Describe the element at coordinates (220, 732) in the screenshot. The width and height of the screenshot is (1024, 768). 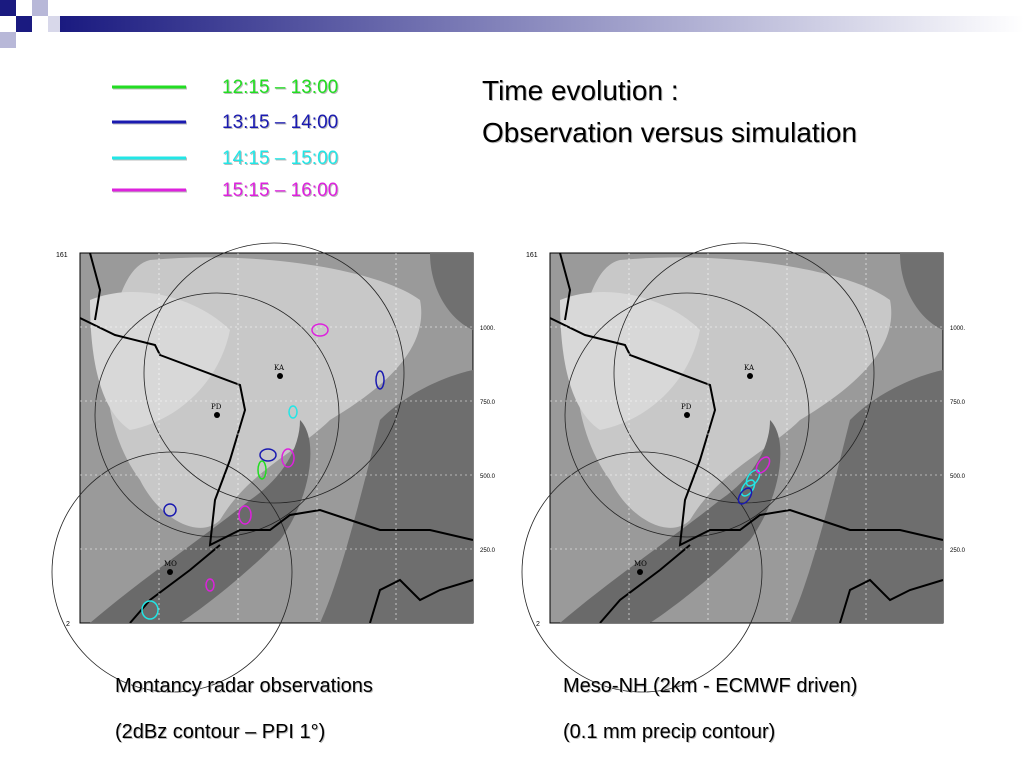
I see `caption-line: (2dBz contour – PPI 1°)` at that location.